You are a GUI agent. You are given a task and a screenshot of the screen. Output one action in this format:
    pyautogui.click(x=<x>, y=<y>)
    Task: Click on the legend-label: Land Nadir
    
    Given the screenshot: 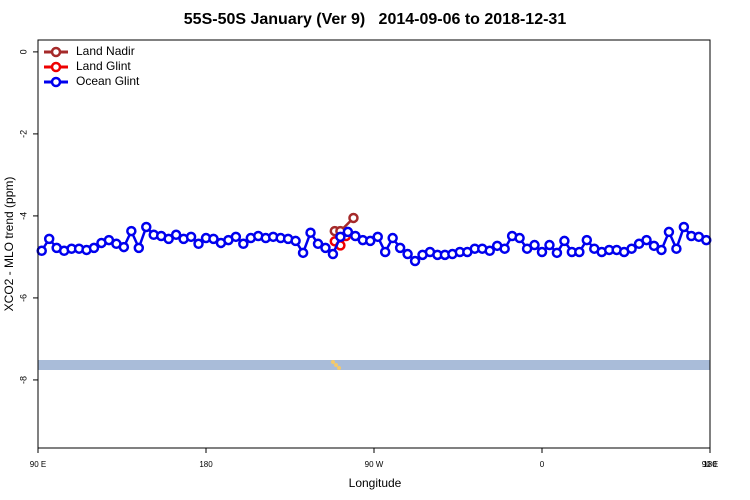 What is the action you would take?
    pyautogui.click(x=105, y=51)
    